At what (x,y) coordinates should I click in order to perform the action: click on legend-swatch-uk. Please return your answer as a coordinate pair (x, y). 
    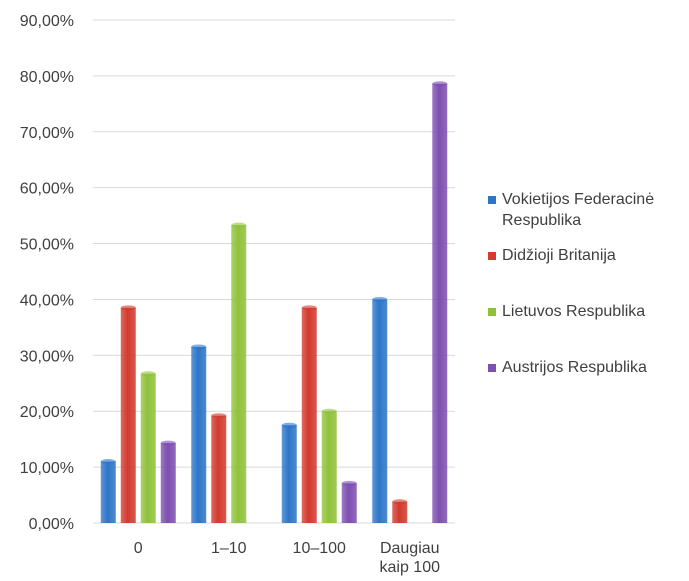
    Looking at the image, I should click on (492, 256).